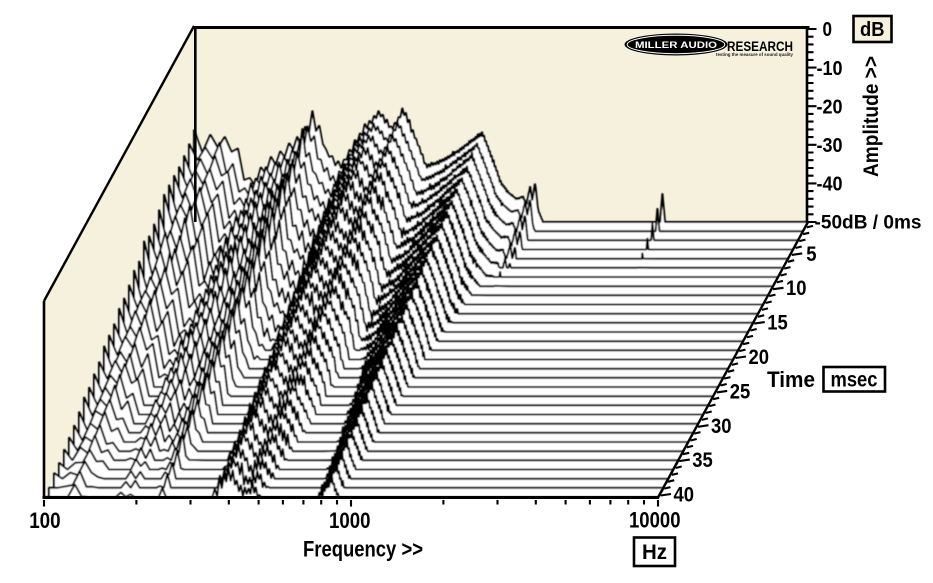 The width and height of the screenshot is (933, 583). I want to click on svg-text: -10, so click(830, 69).